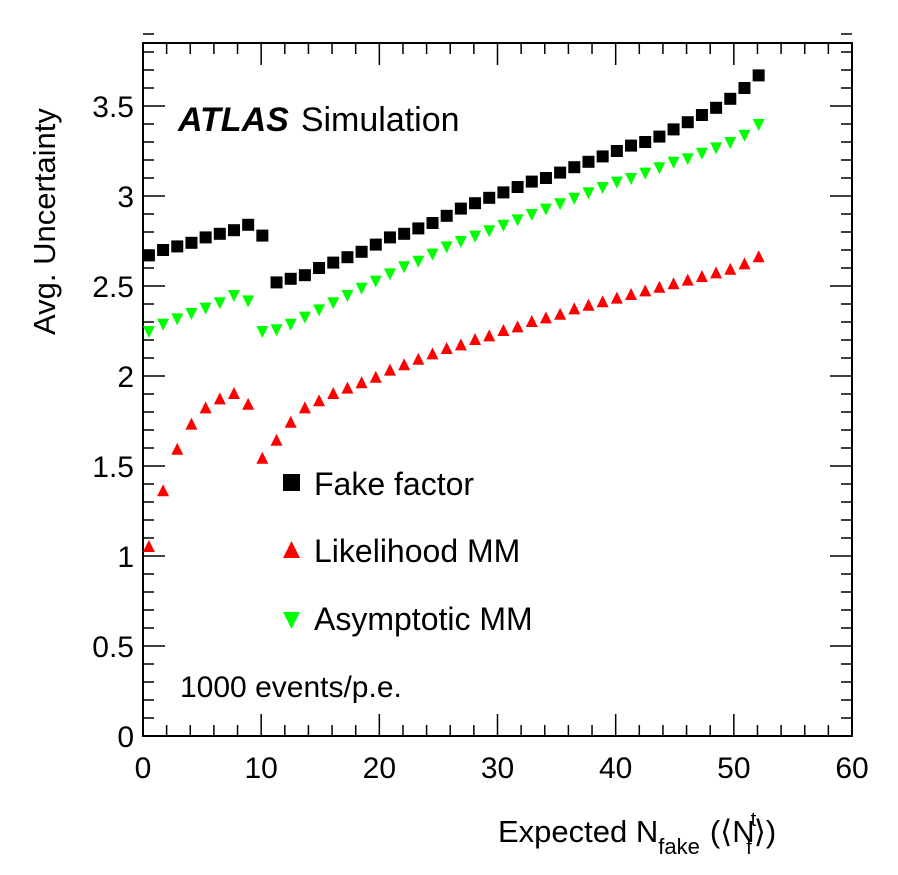 The height and width of the screenshot is (875, 898). Describe the element at coordinates (291, 482) in the screenshot. I see `legend-marker-fake-factor` at that location.